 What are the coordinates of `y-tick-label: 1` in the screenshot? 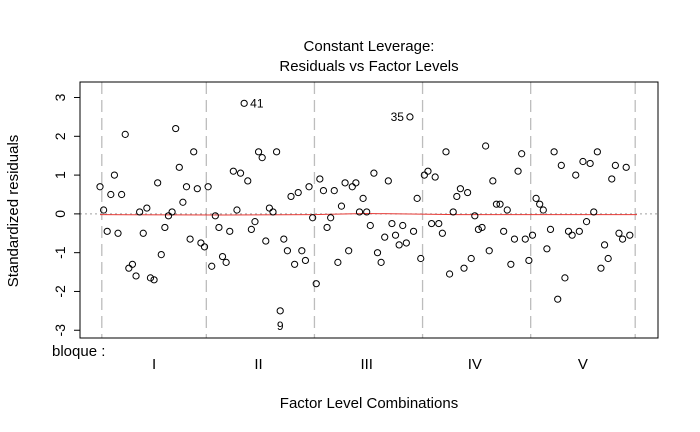 It's located at (60, 175).